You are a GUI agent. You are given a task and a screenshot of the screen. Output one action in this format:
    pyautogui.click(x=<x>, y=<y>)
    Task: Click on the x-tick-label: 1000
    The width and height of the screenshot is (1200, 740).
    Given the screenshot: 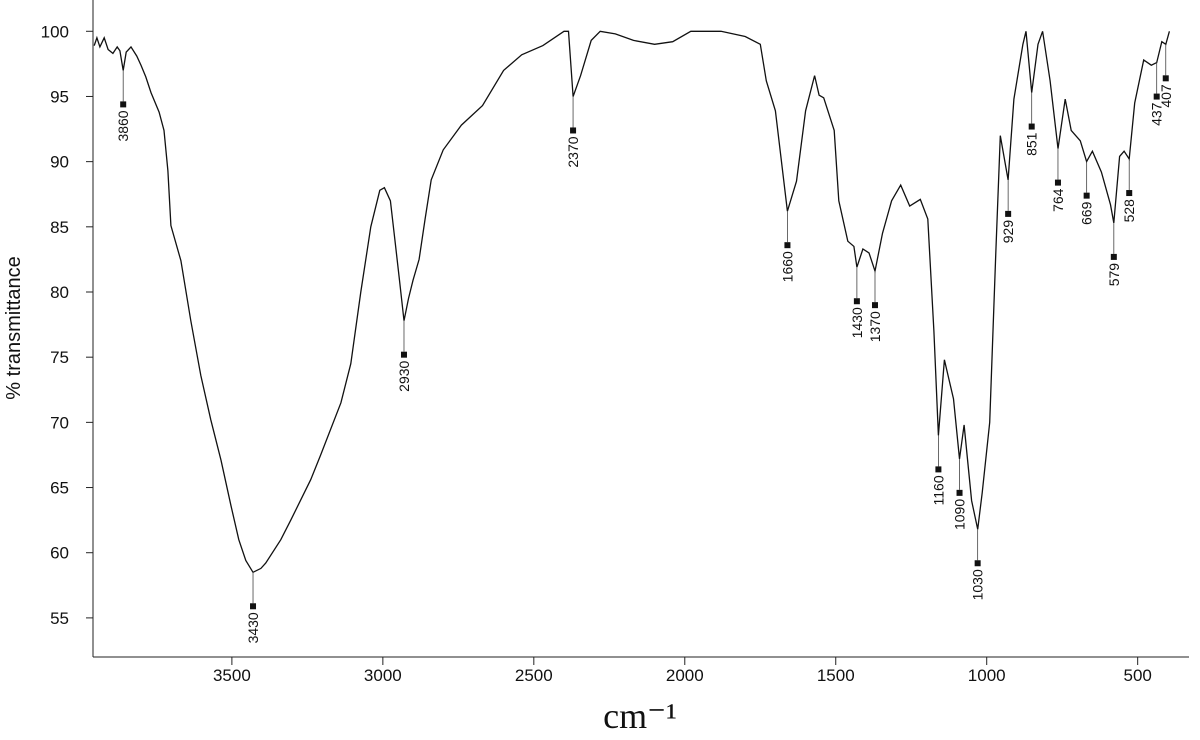 What is the action you would take?
    pyautogui.click(x=987, y=675)
    